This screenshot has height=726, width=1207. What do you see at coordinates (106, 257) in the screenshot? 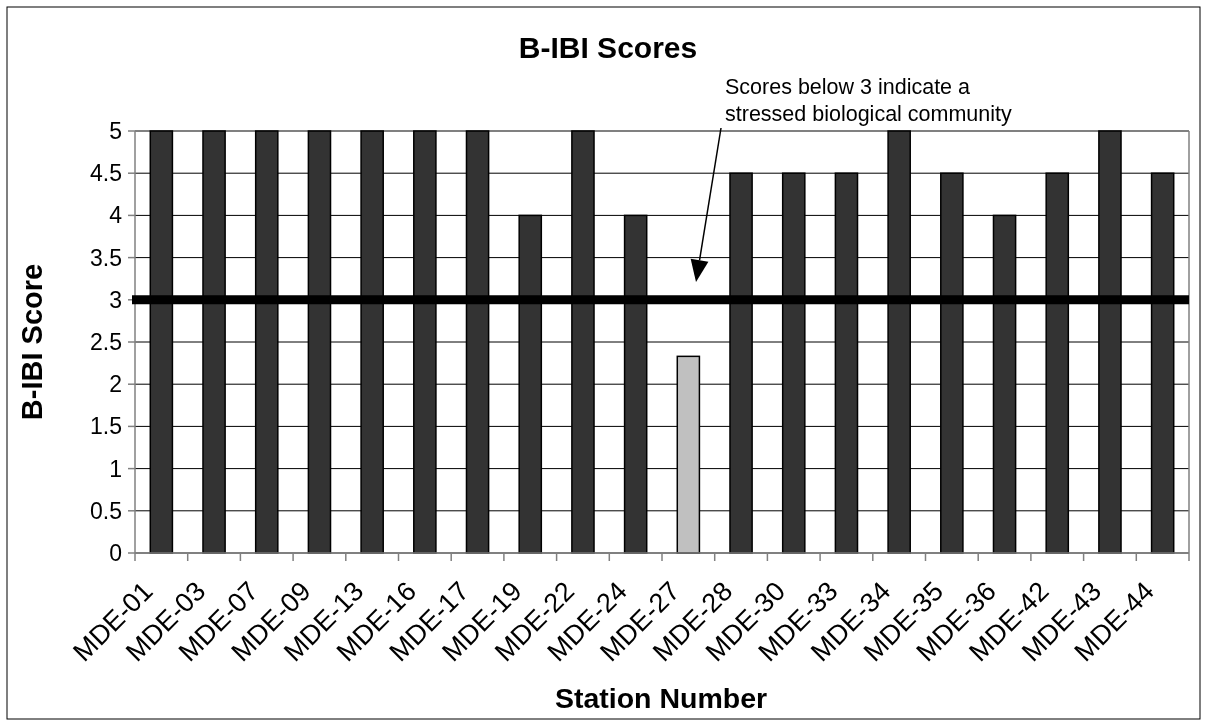
I see `y-tick-label: 3.5` at bounding box center [106, 257].